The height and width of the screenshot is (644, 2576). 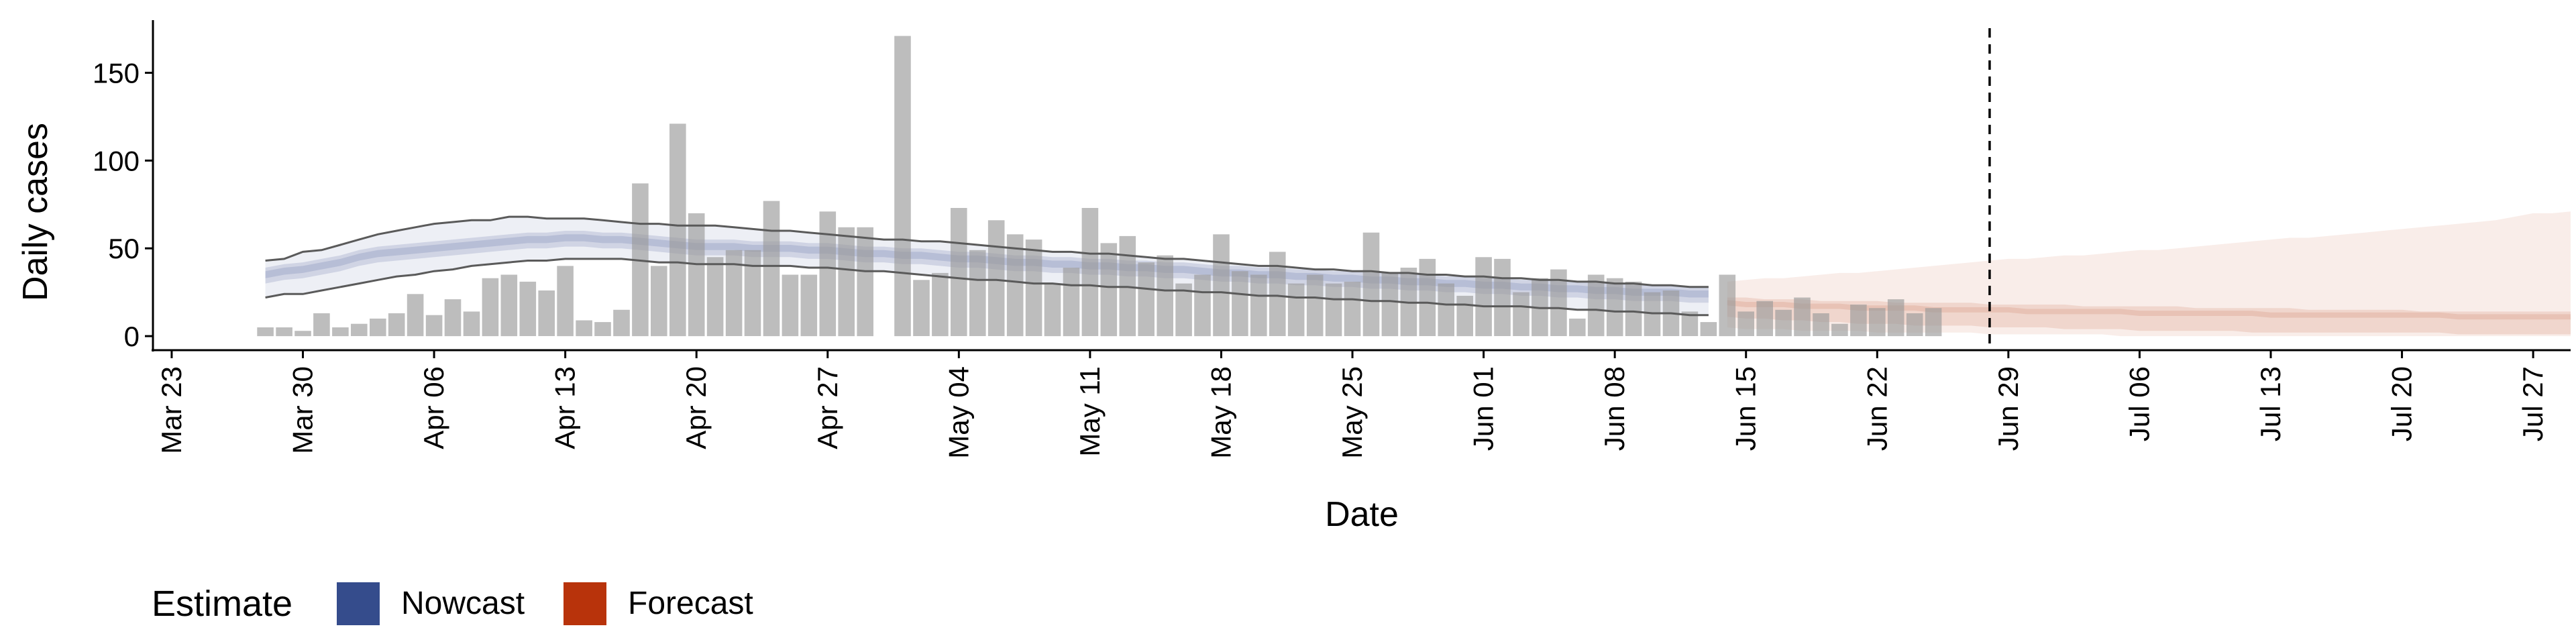 I want to click on x-tick-label-2020-06-01: Jun 01, so click(x=1483, y=408).